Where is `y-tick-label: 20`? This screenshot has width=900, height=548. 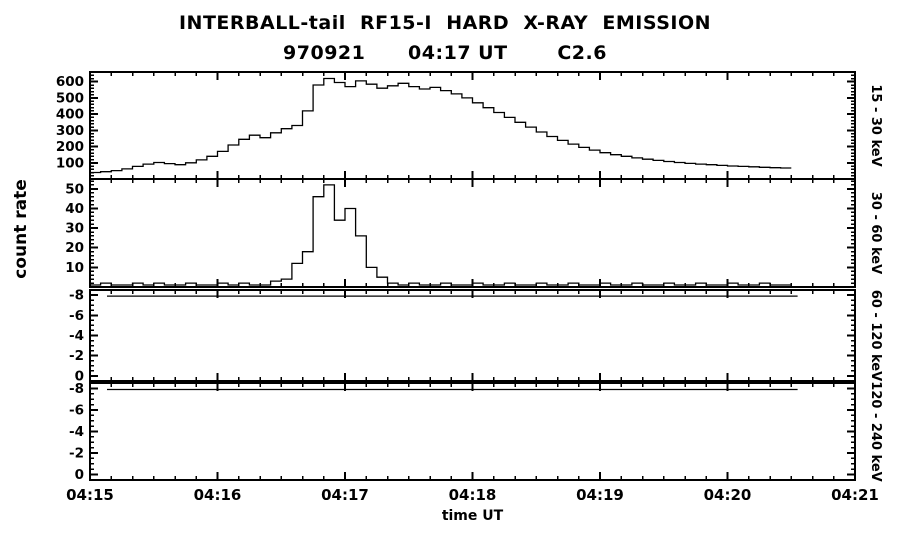
y-tick-label: 20 is located at coordinates (74, 248).